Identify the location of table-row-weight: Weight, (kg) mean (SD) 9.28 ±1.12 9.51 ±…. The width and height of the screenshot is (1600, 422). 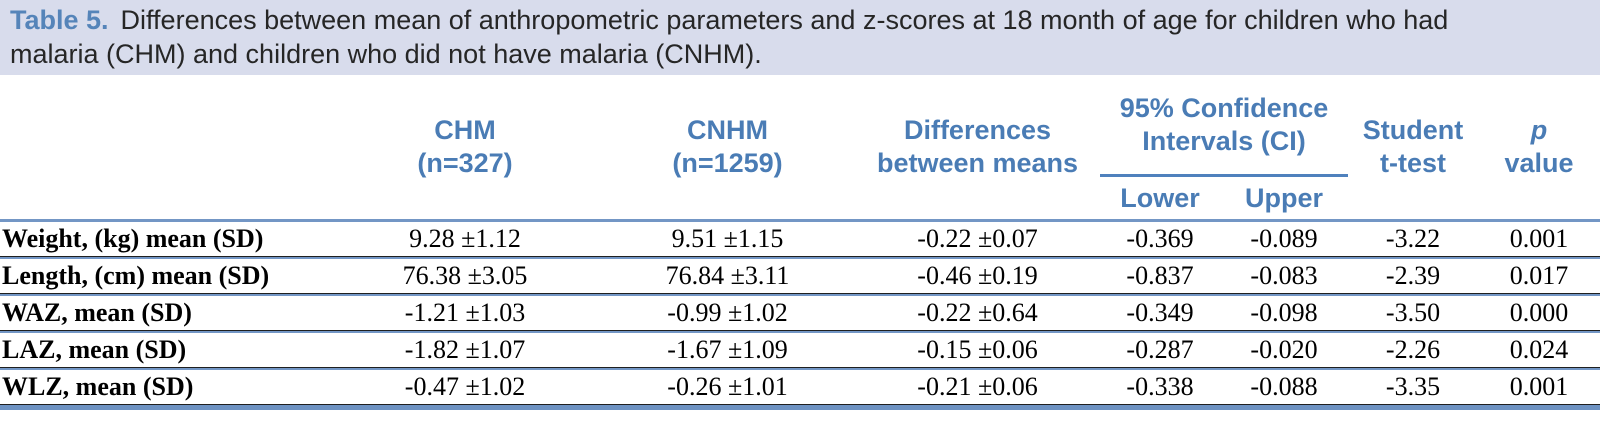
(800, 239).